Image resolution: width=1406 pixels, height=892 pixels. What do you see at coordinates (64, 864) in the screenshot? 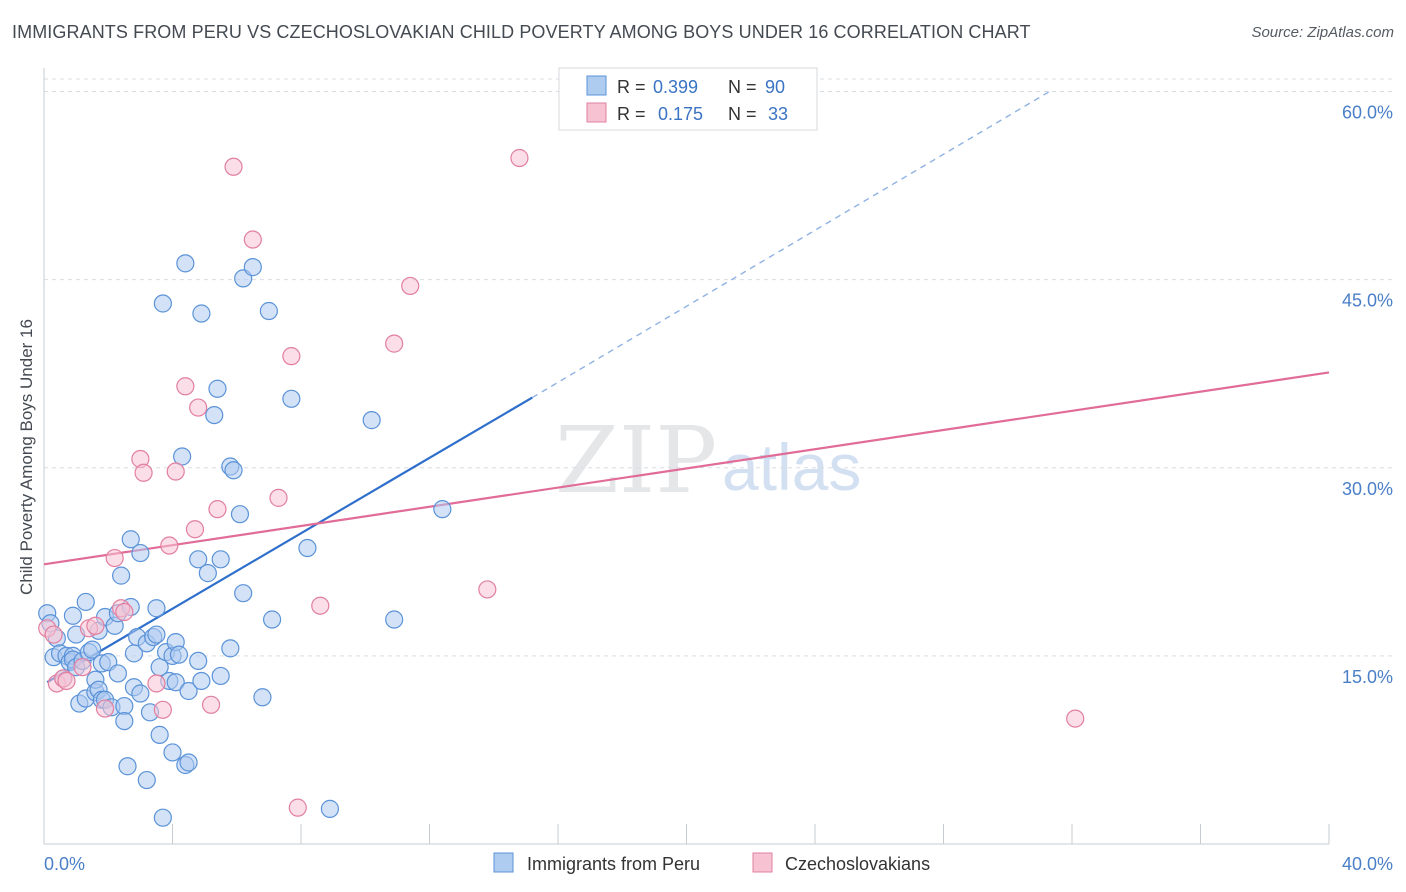
I see `x-tick-label-min: 0.0%` at bounding box center [64, 864].